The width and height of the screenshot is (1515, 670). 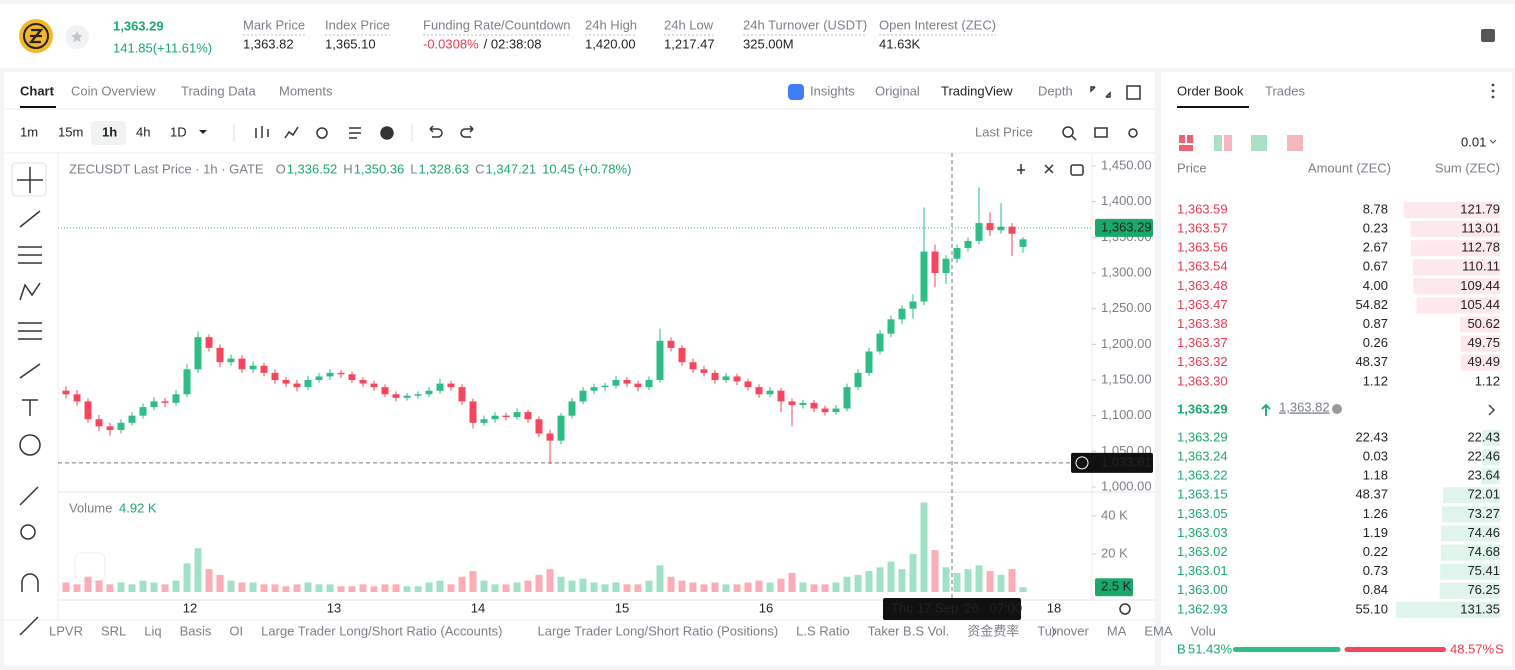 I want to click on book-price: 1,363.22, so click(x=1202, y=475).